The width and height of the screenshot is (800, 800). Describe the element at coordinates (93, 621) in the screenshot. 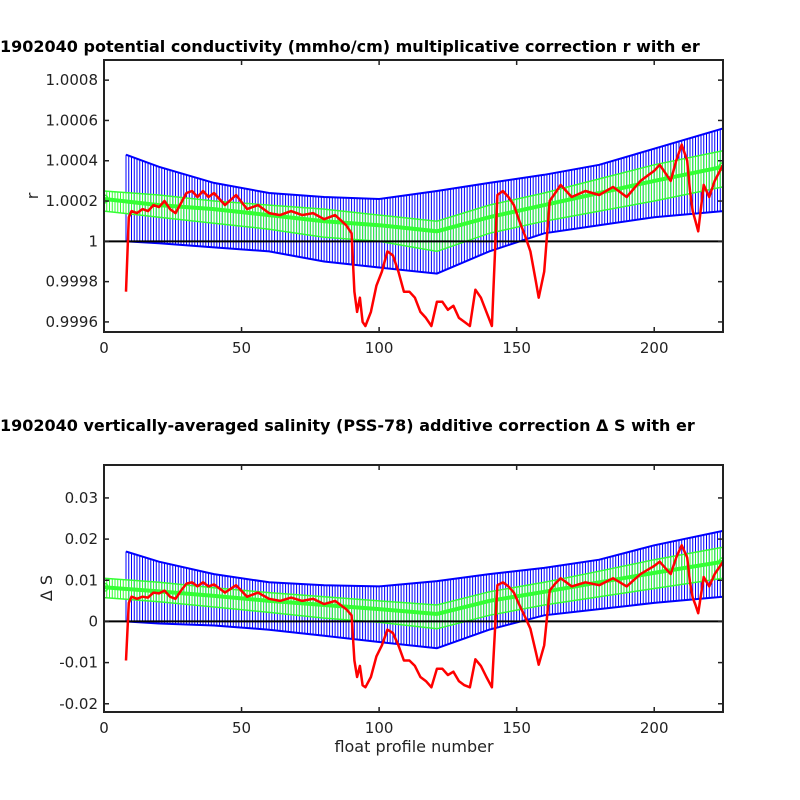

I see `y-tick-label: 0` at that location.